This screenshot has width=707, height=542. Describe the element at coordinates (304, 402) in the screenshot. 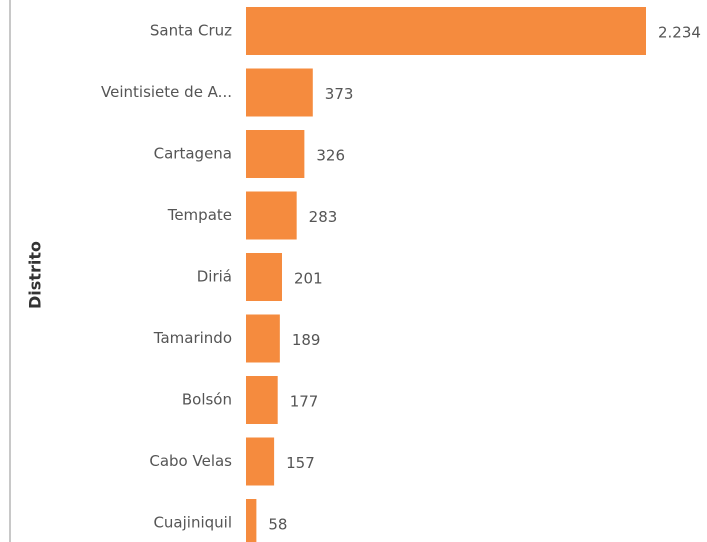

I see `value-label: 177` at that location.